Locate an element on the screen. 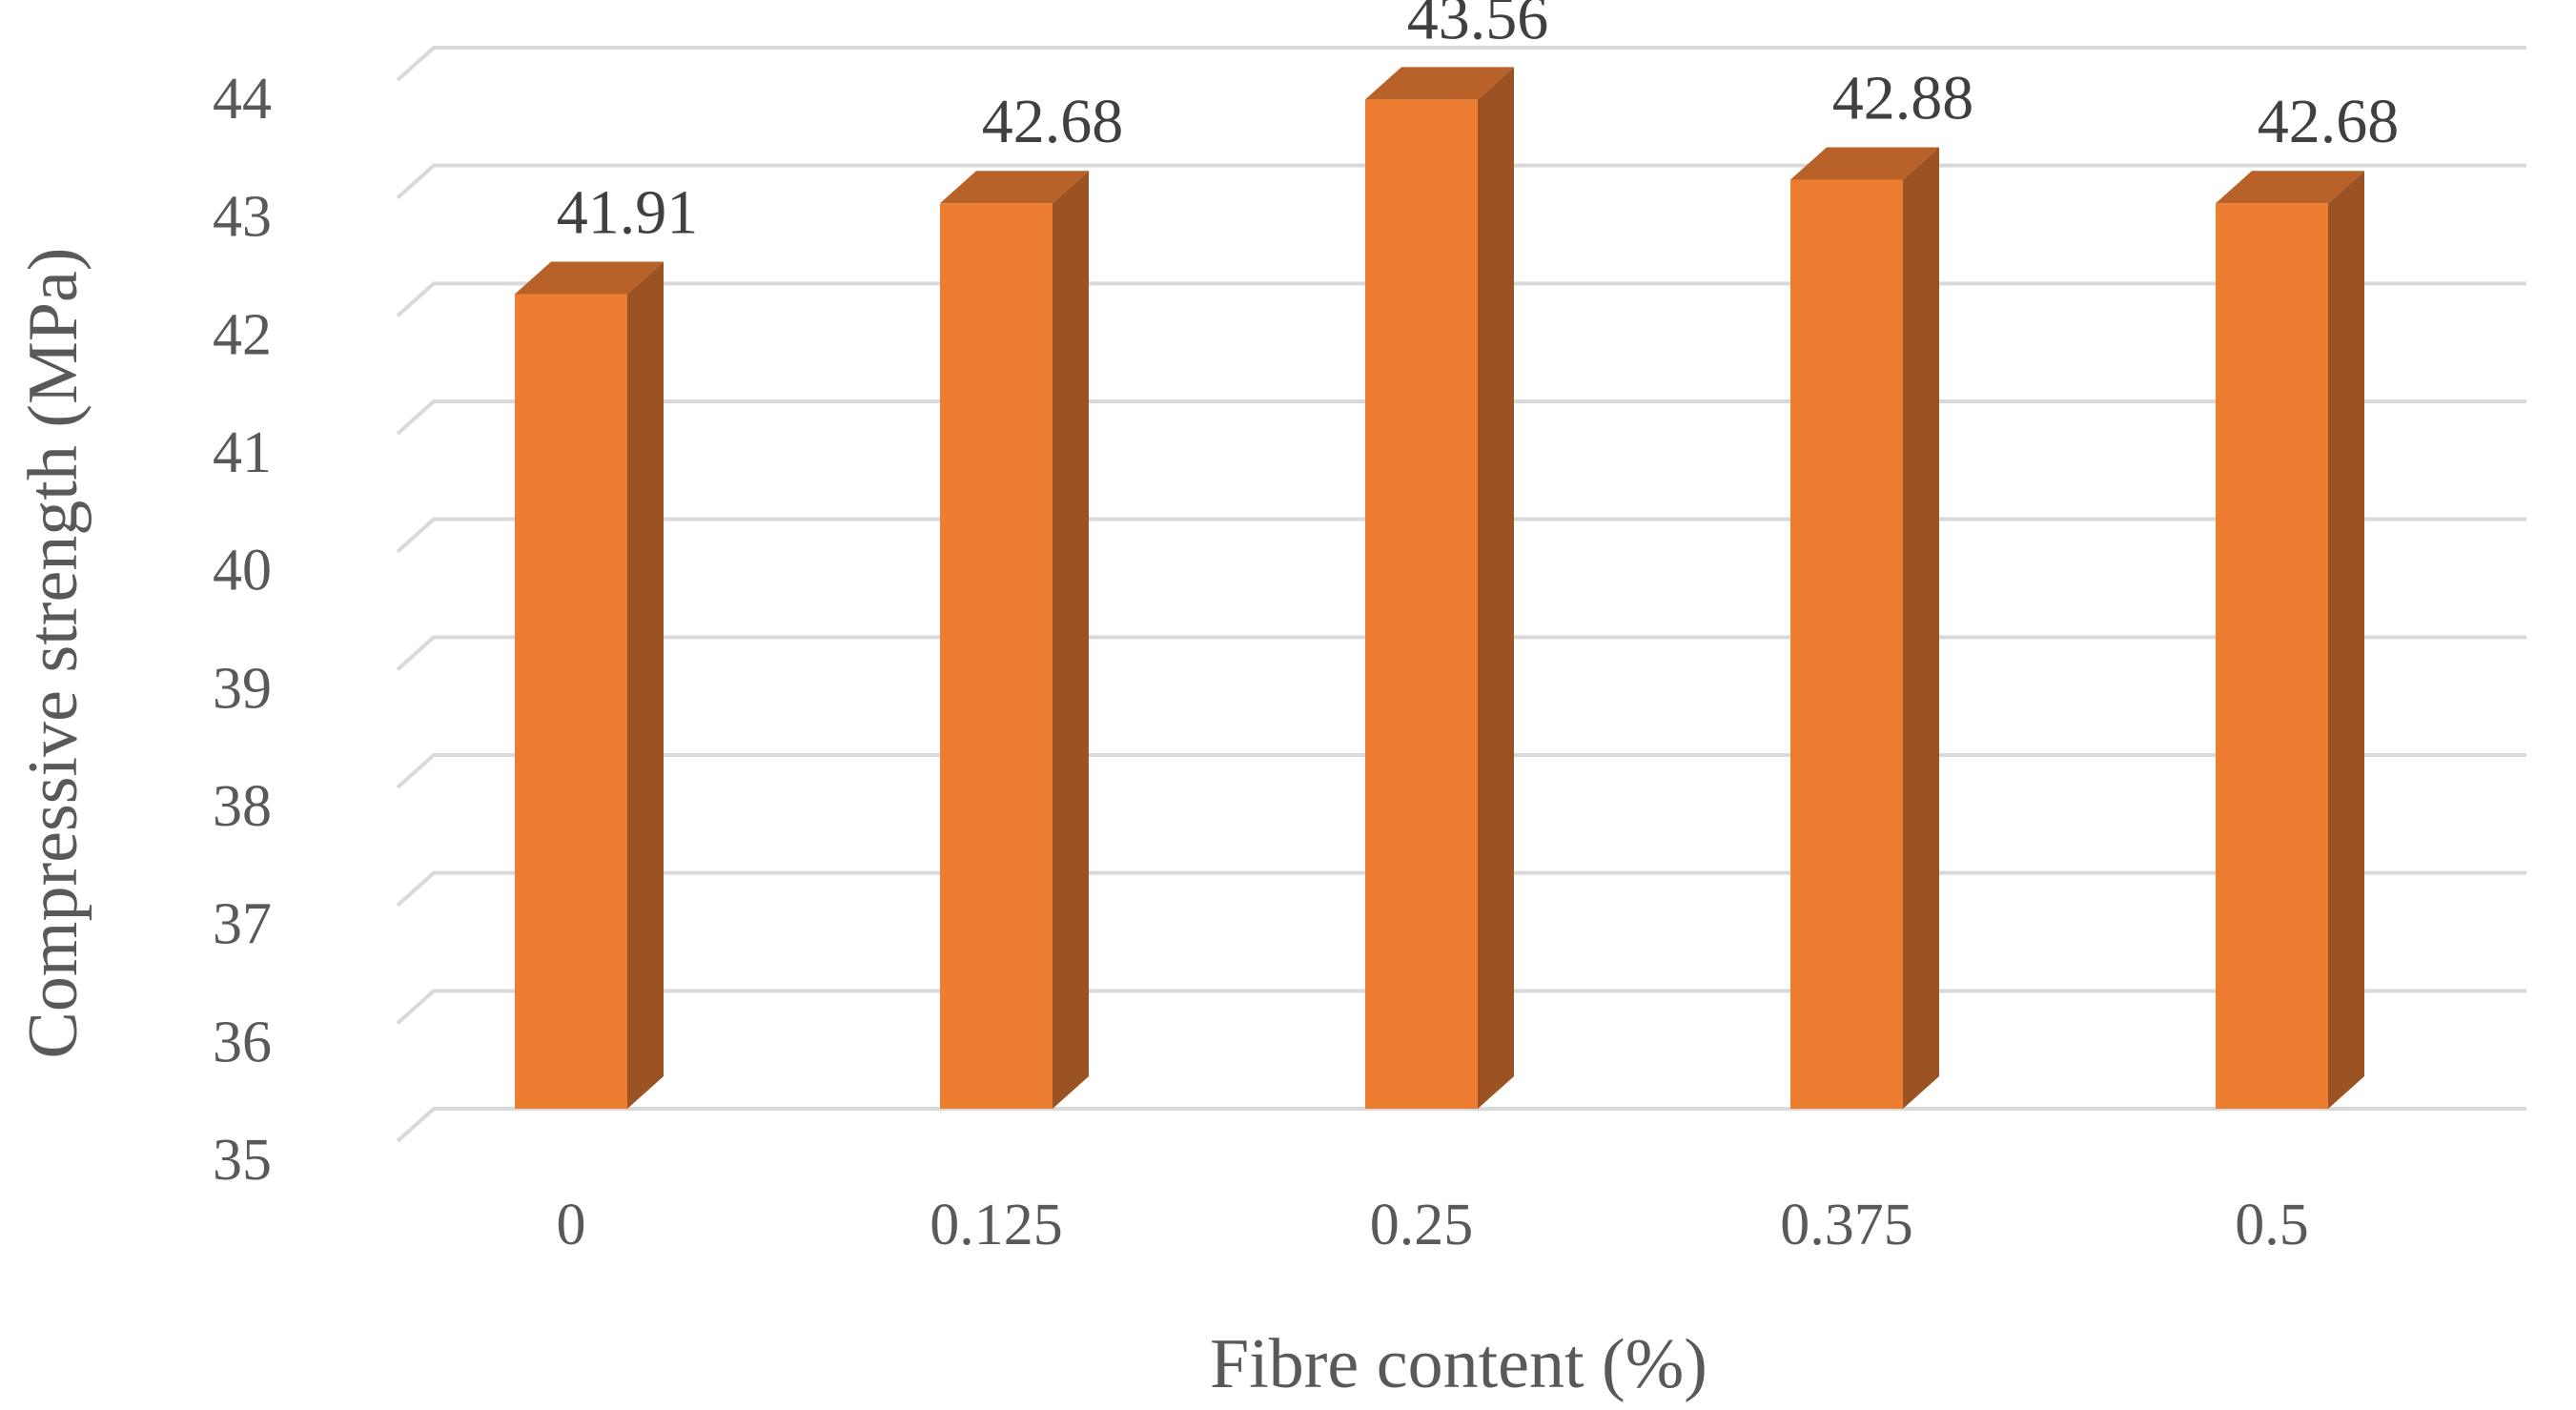 This screenshot has width=2576, height=1410. y-tick-label: 42 is located at coordinates (242, 334).